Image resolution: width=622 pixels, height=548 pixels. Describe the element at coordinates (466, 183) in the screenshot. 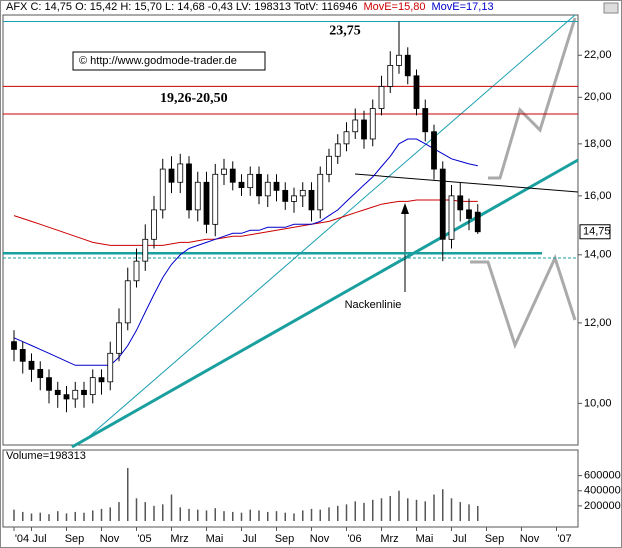

I see `neck-line` at that location.